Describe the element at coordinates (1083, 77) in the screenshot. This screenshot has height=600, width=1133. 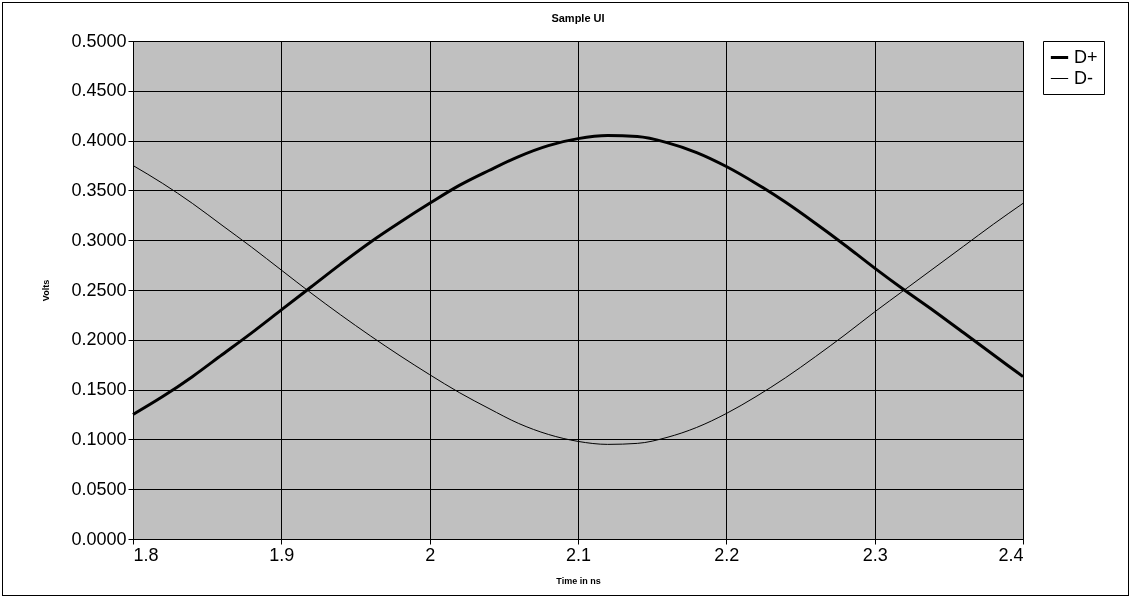
I see `legend-label: D-` at that location.